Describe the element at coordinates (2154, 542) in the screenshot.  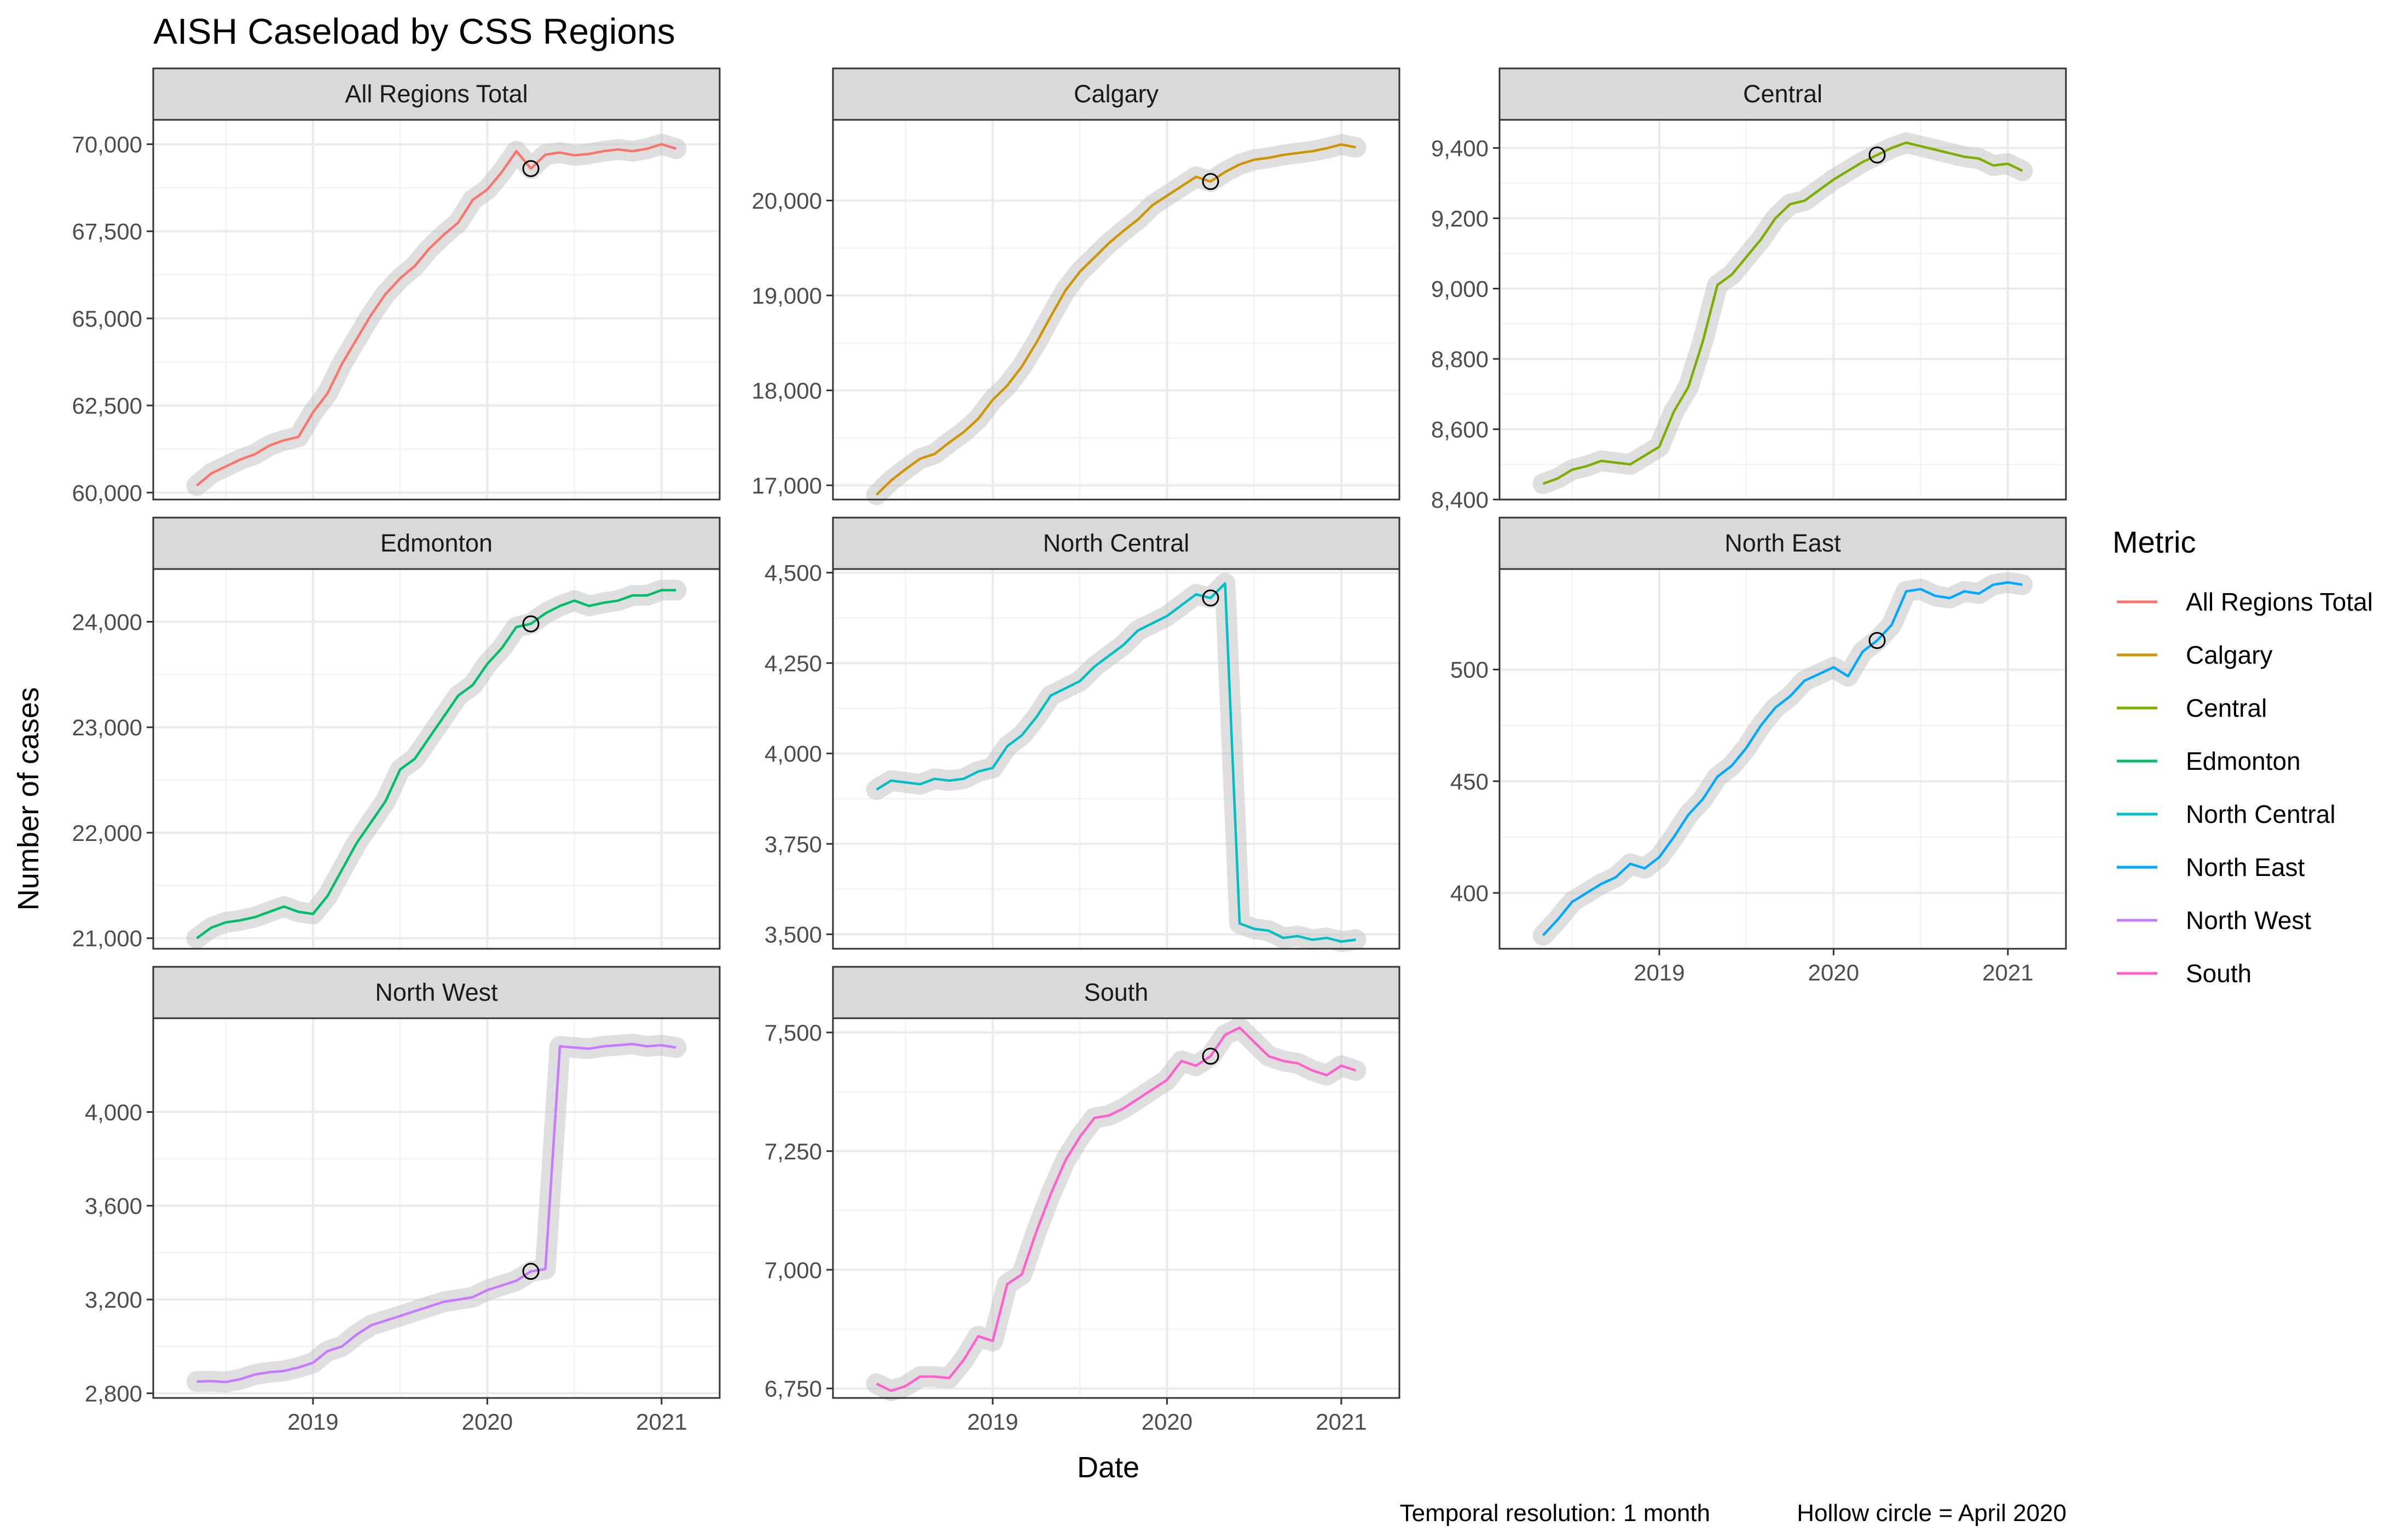
I see `legend-title: Metric` at that location.